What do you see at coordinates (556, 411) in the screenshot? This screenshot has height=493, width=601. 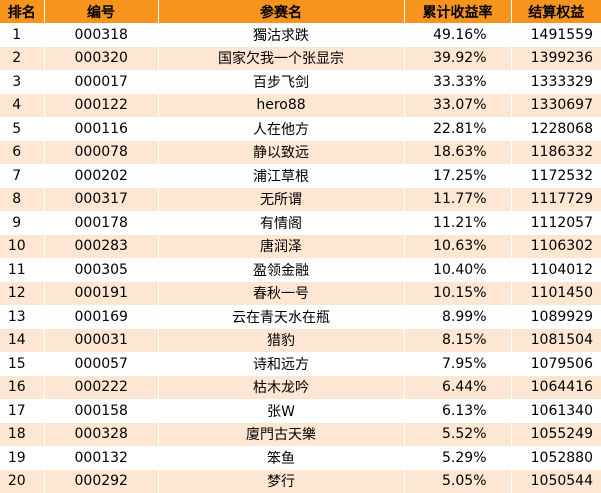 I see `cell-equity: 1061340` at bounding box center [556, 411].